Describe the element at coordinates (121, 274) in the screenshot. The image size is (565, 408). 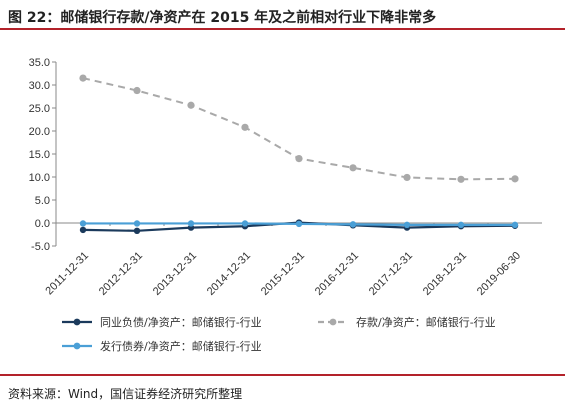
I see `x-tick-label: 2012-12-31` at that location.